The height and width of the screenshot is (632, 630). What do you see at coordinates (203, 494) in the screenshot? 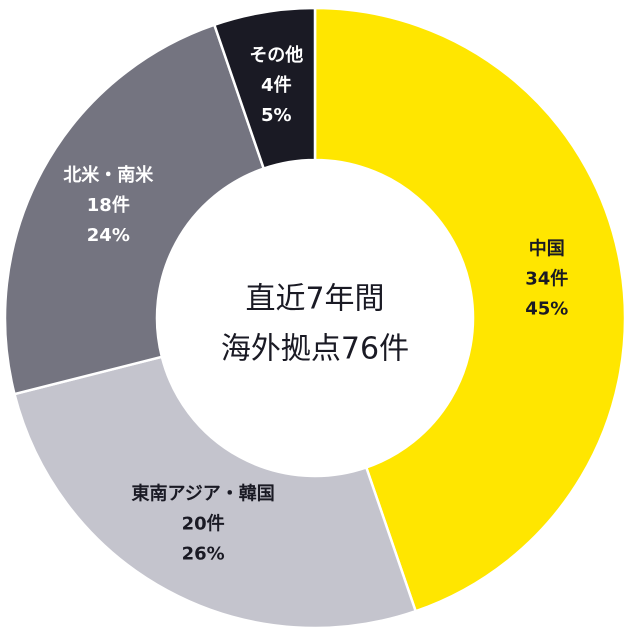
I see `segment-label: 東南アジア・韓国` at bounding box center [203, 494].